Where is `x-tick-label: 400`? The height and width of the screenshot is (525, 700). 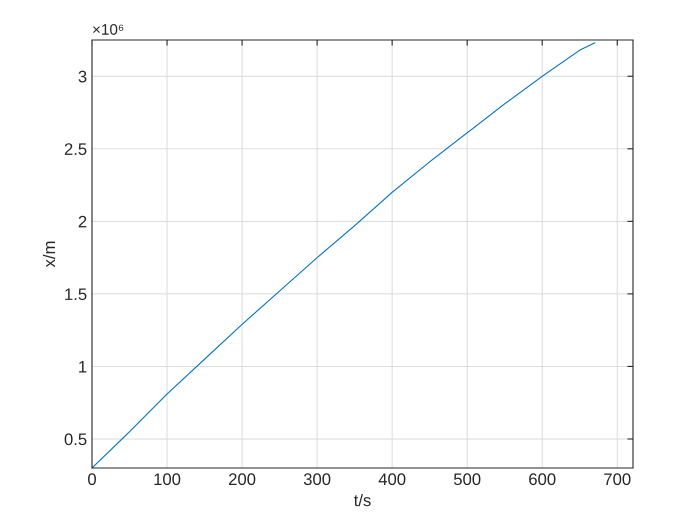
x-tick-label: 400 is located at coordinates (392, 479).